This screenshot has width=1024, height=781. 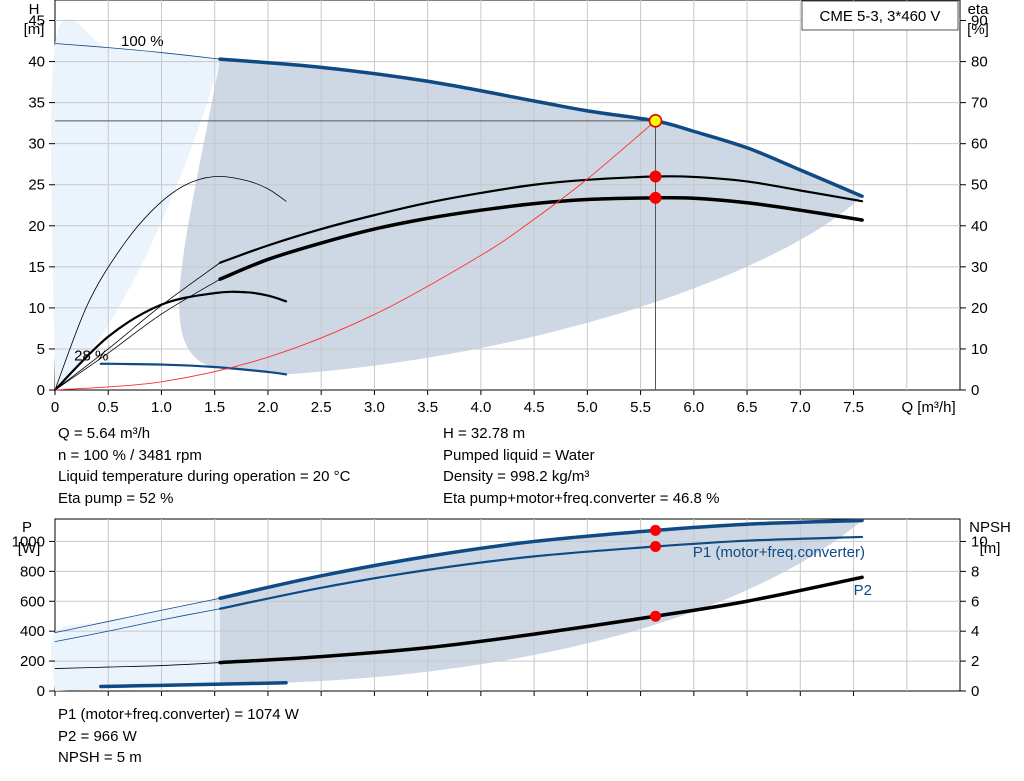 What do you see at coordinates (137, 51) in the screenshot?
I see `curve-head-100-ext` at bounding box center [137, 51].